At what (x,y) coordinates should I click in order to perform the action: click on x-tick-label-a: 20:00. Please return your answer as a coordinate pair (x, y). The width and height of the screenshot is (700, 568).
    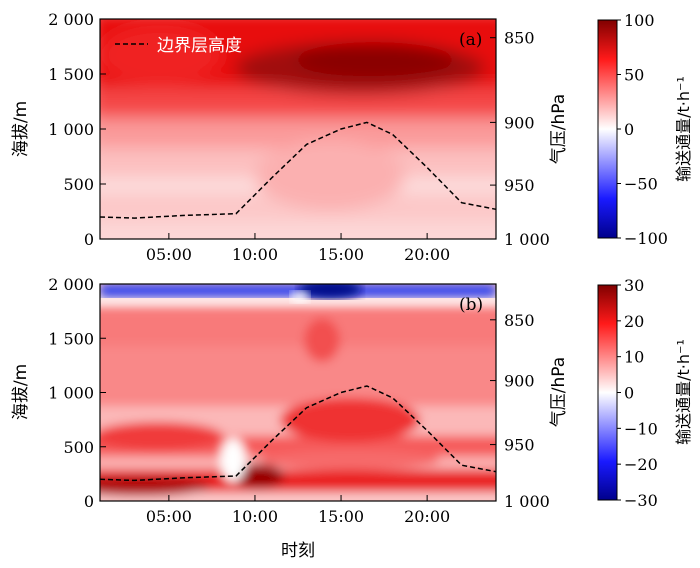
    Looking at the image, I should click on (427, 254).